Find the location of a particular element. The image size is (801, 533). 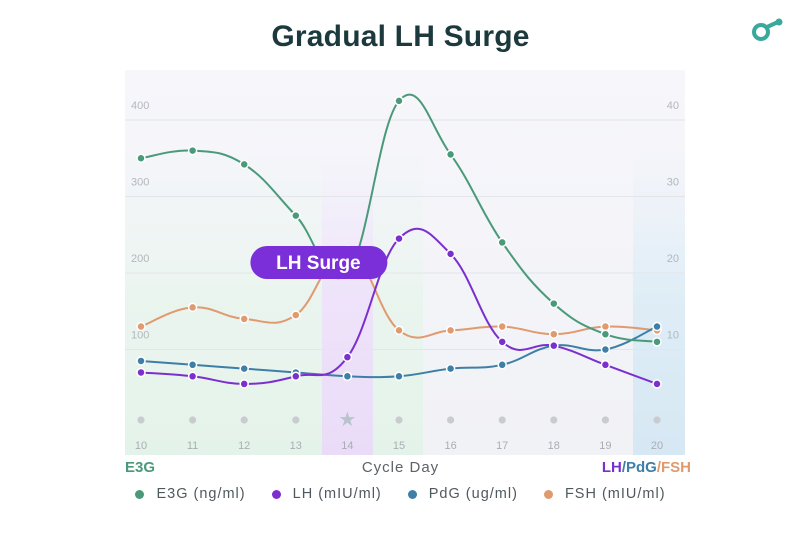

legend-label-fsh: FSH (mIU/ml) is located at coordinates (615, 494).